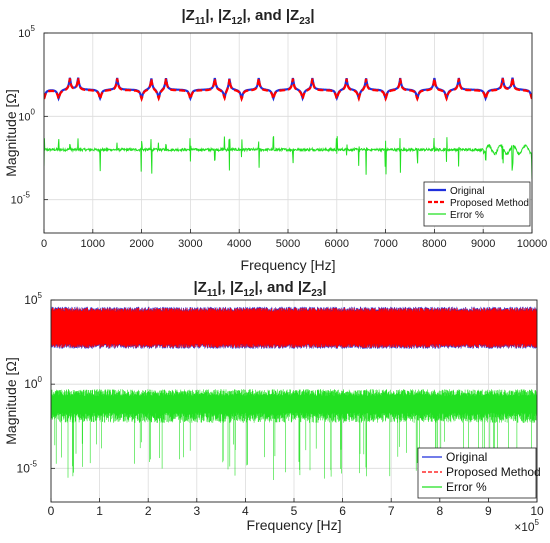 The height and width of the screenshot is (543, 550). What do you see at coordinates (391, 511) in the screenshot?
I see `x-tick-label: 7` at bounding box center [391, 511].